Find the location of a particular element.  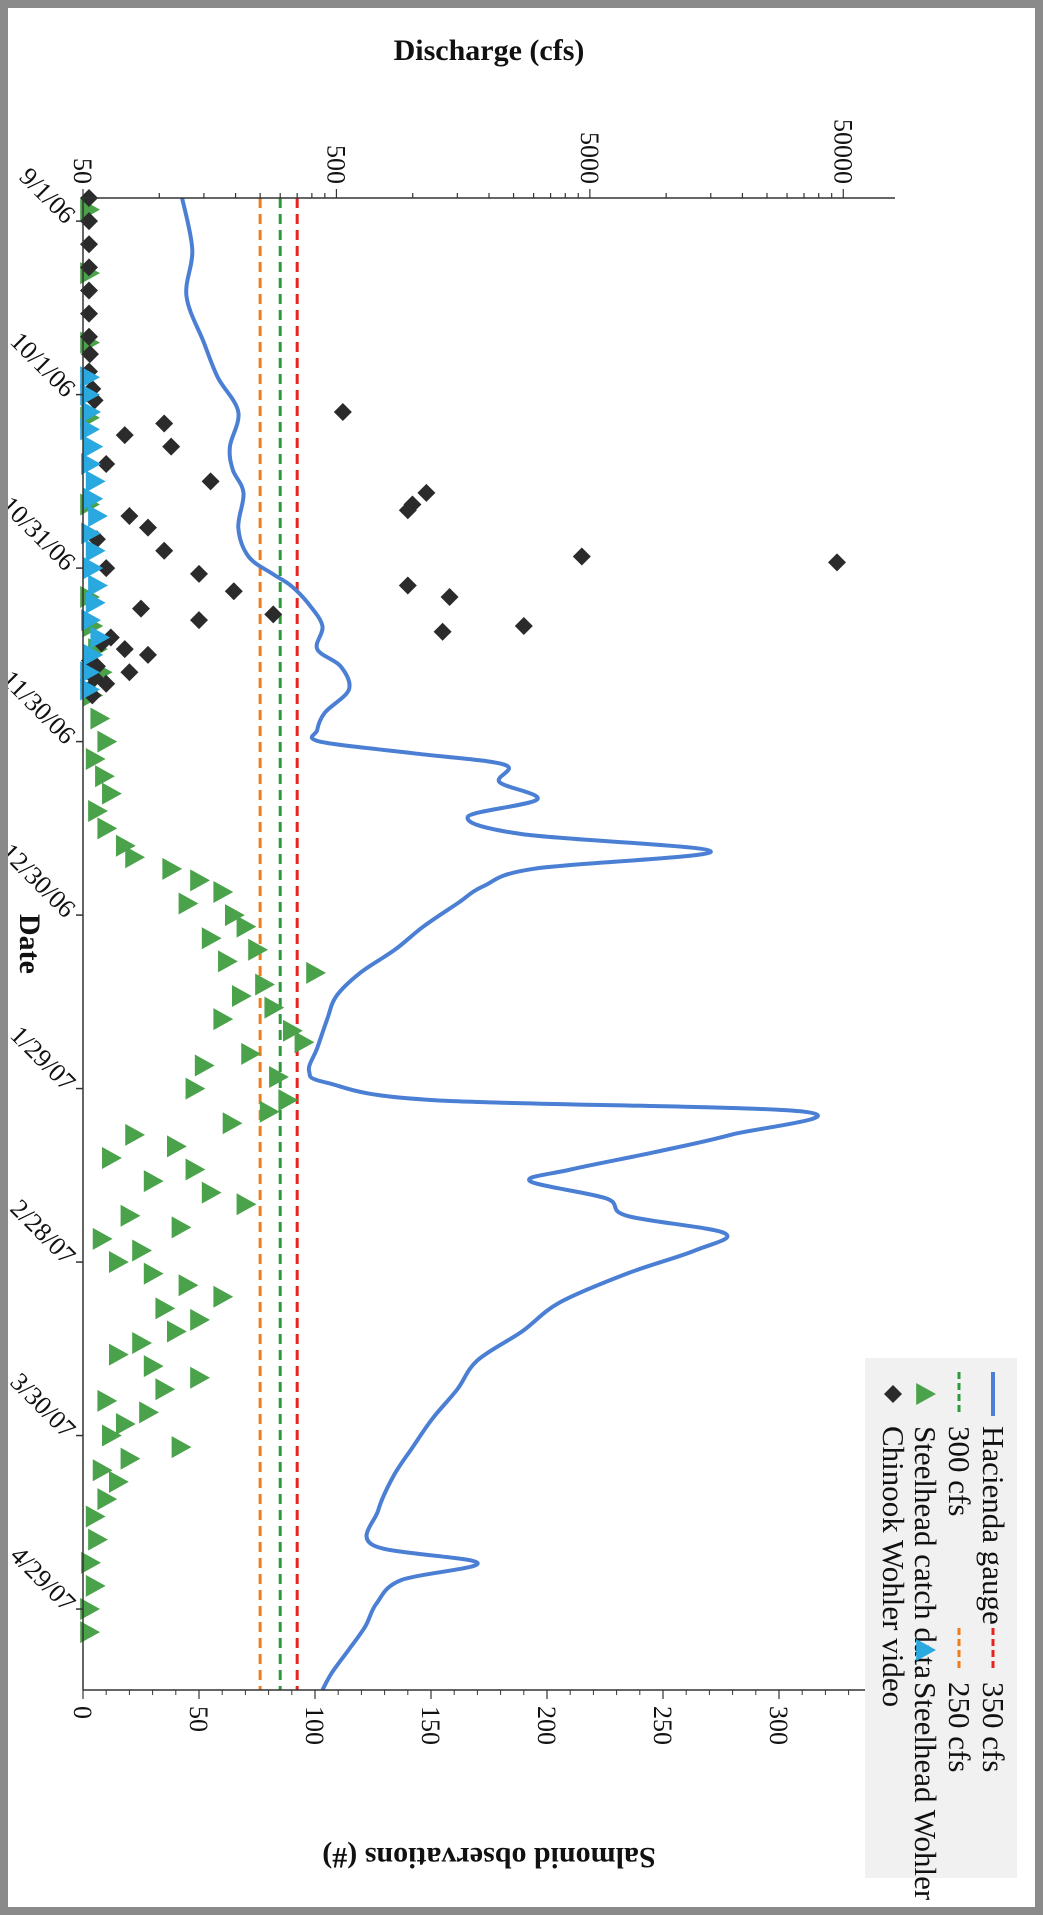

y2-tick-label: 300 is located at coordinates (778, 1725).